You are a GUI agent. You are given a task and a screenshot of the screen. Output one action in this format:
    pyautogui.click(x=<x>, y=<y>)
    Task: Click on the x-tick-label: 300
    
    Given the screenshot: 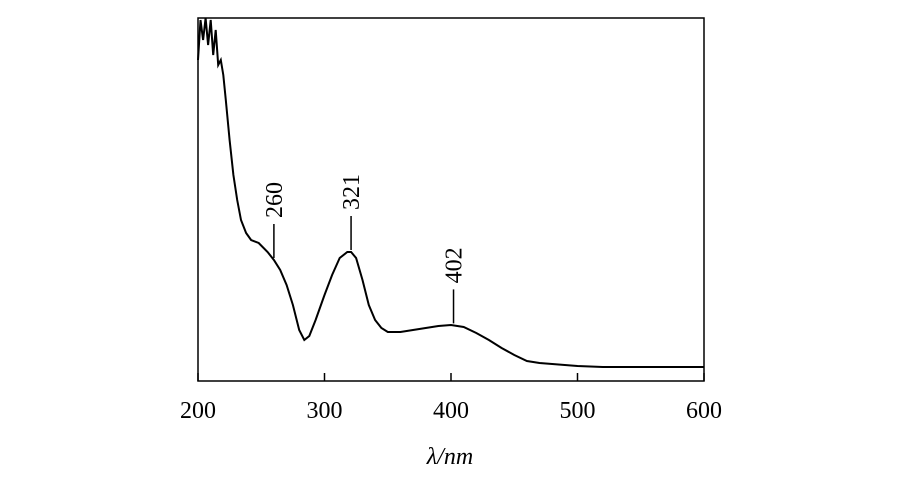 What is the action you would take?
    pyautogui.click(x=325, y=411)
    